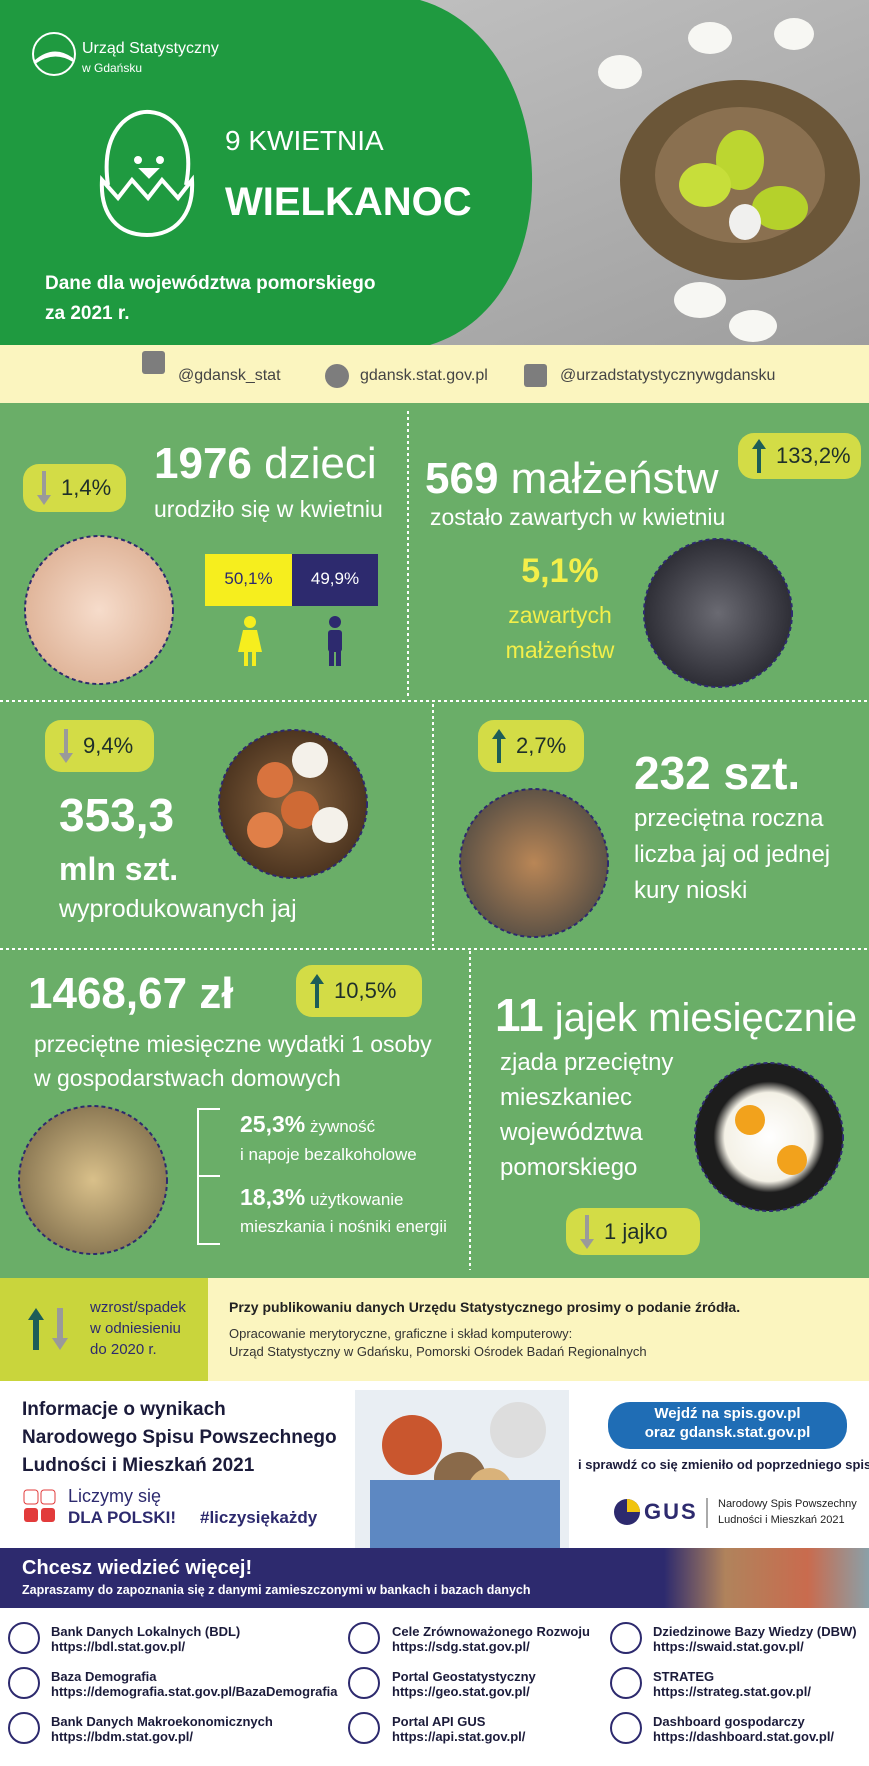  What do you see at coordinates (781, 1520) in the screenshot?
I see `gus-desc: Ludności i Mieszkań 2021` at bounding box center [781, 1520].